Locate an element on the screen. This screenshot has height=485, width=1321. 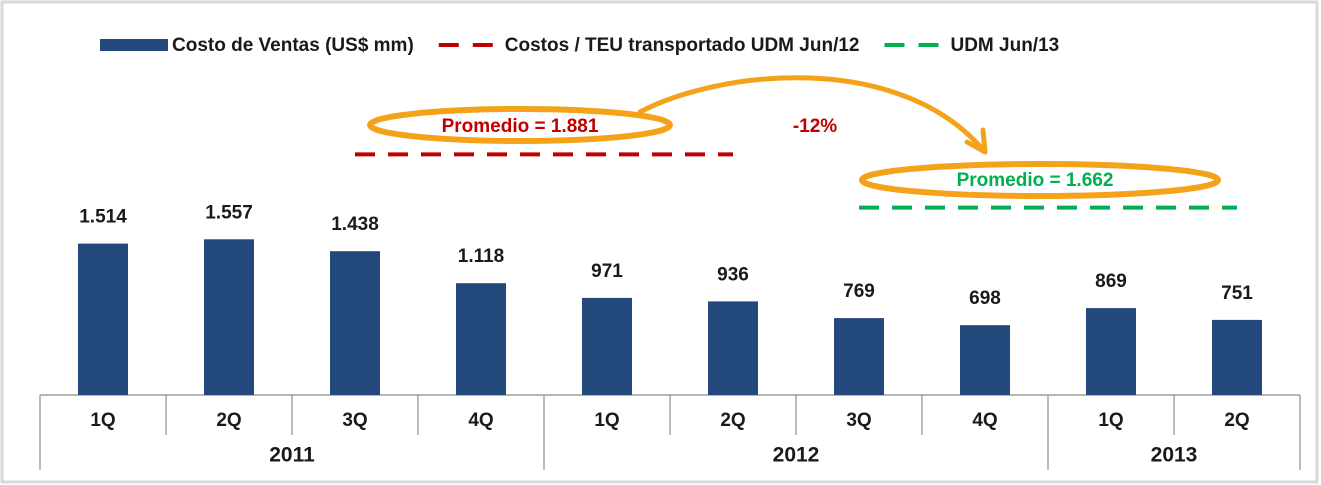
data-label: 1.118 is located at coordinates (481, 256).